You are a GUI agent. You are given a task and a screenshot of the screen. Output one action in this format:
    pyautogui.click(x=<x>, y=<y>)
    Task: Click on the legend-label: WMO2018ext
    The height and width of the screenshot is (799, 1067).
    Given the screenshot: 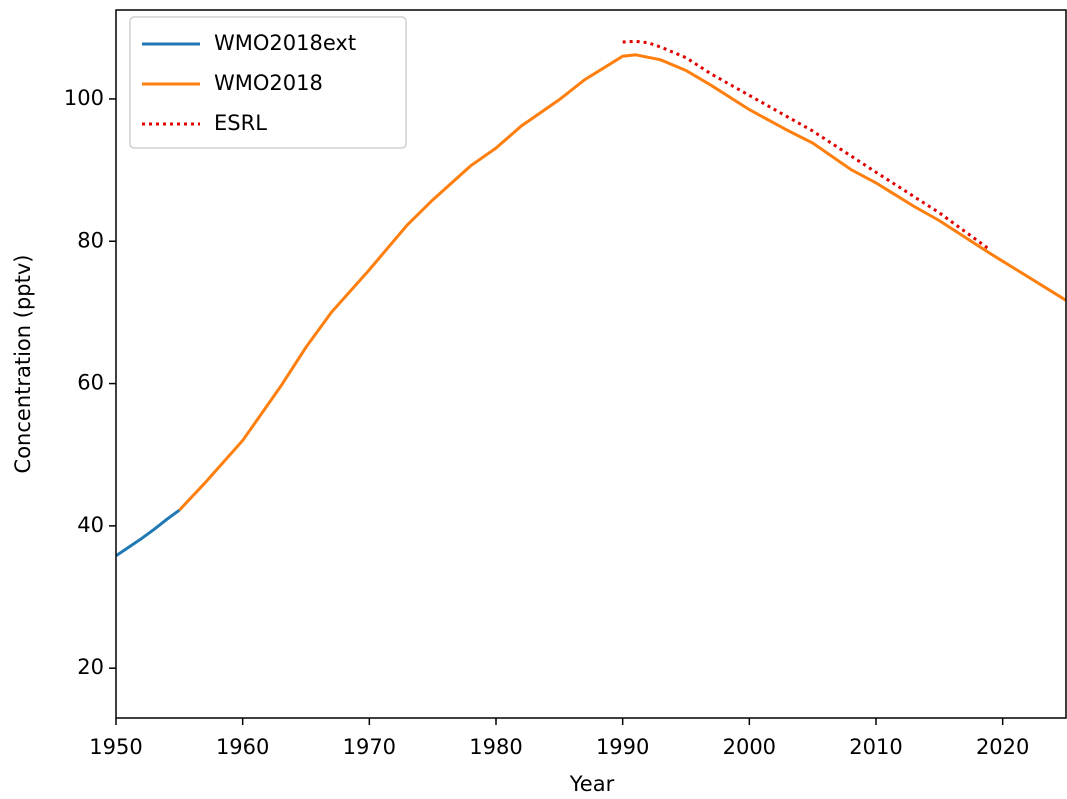 What is the action you would take?
    pyautogui.click(x=285, y=43)
    